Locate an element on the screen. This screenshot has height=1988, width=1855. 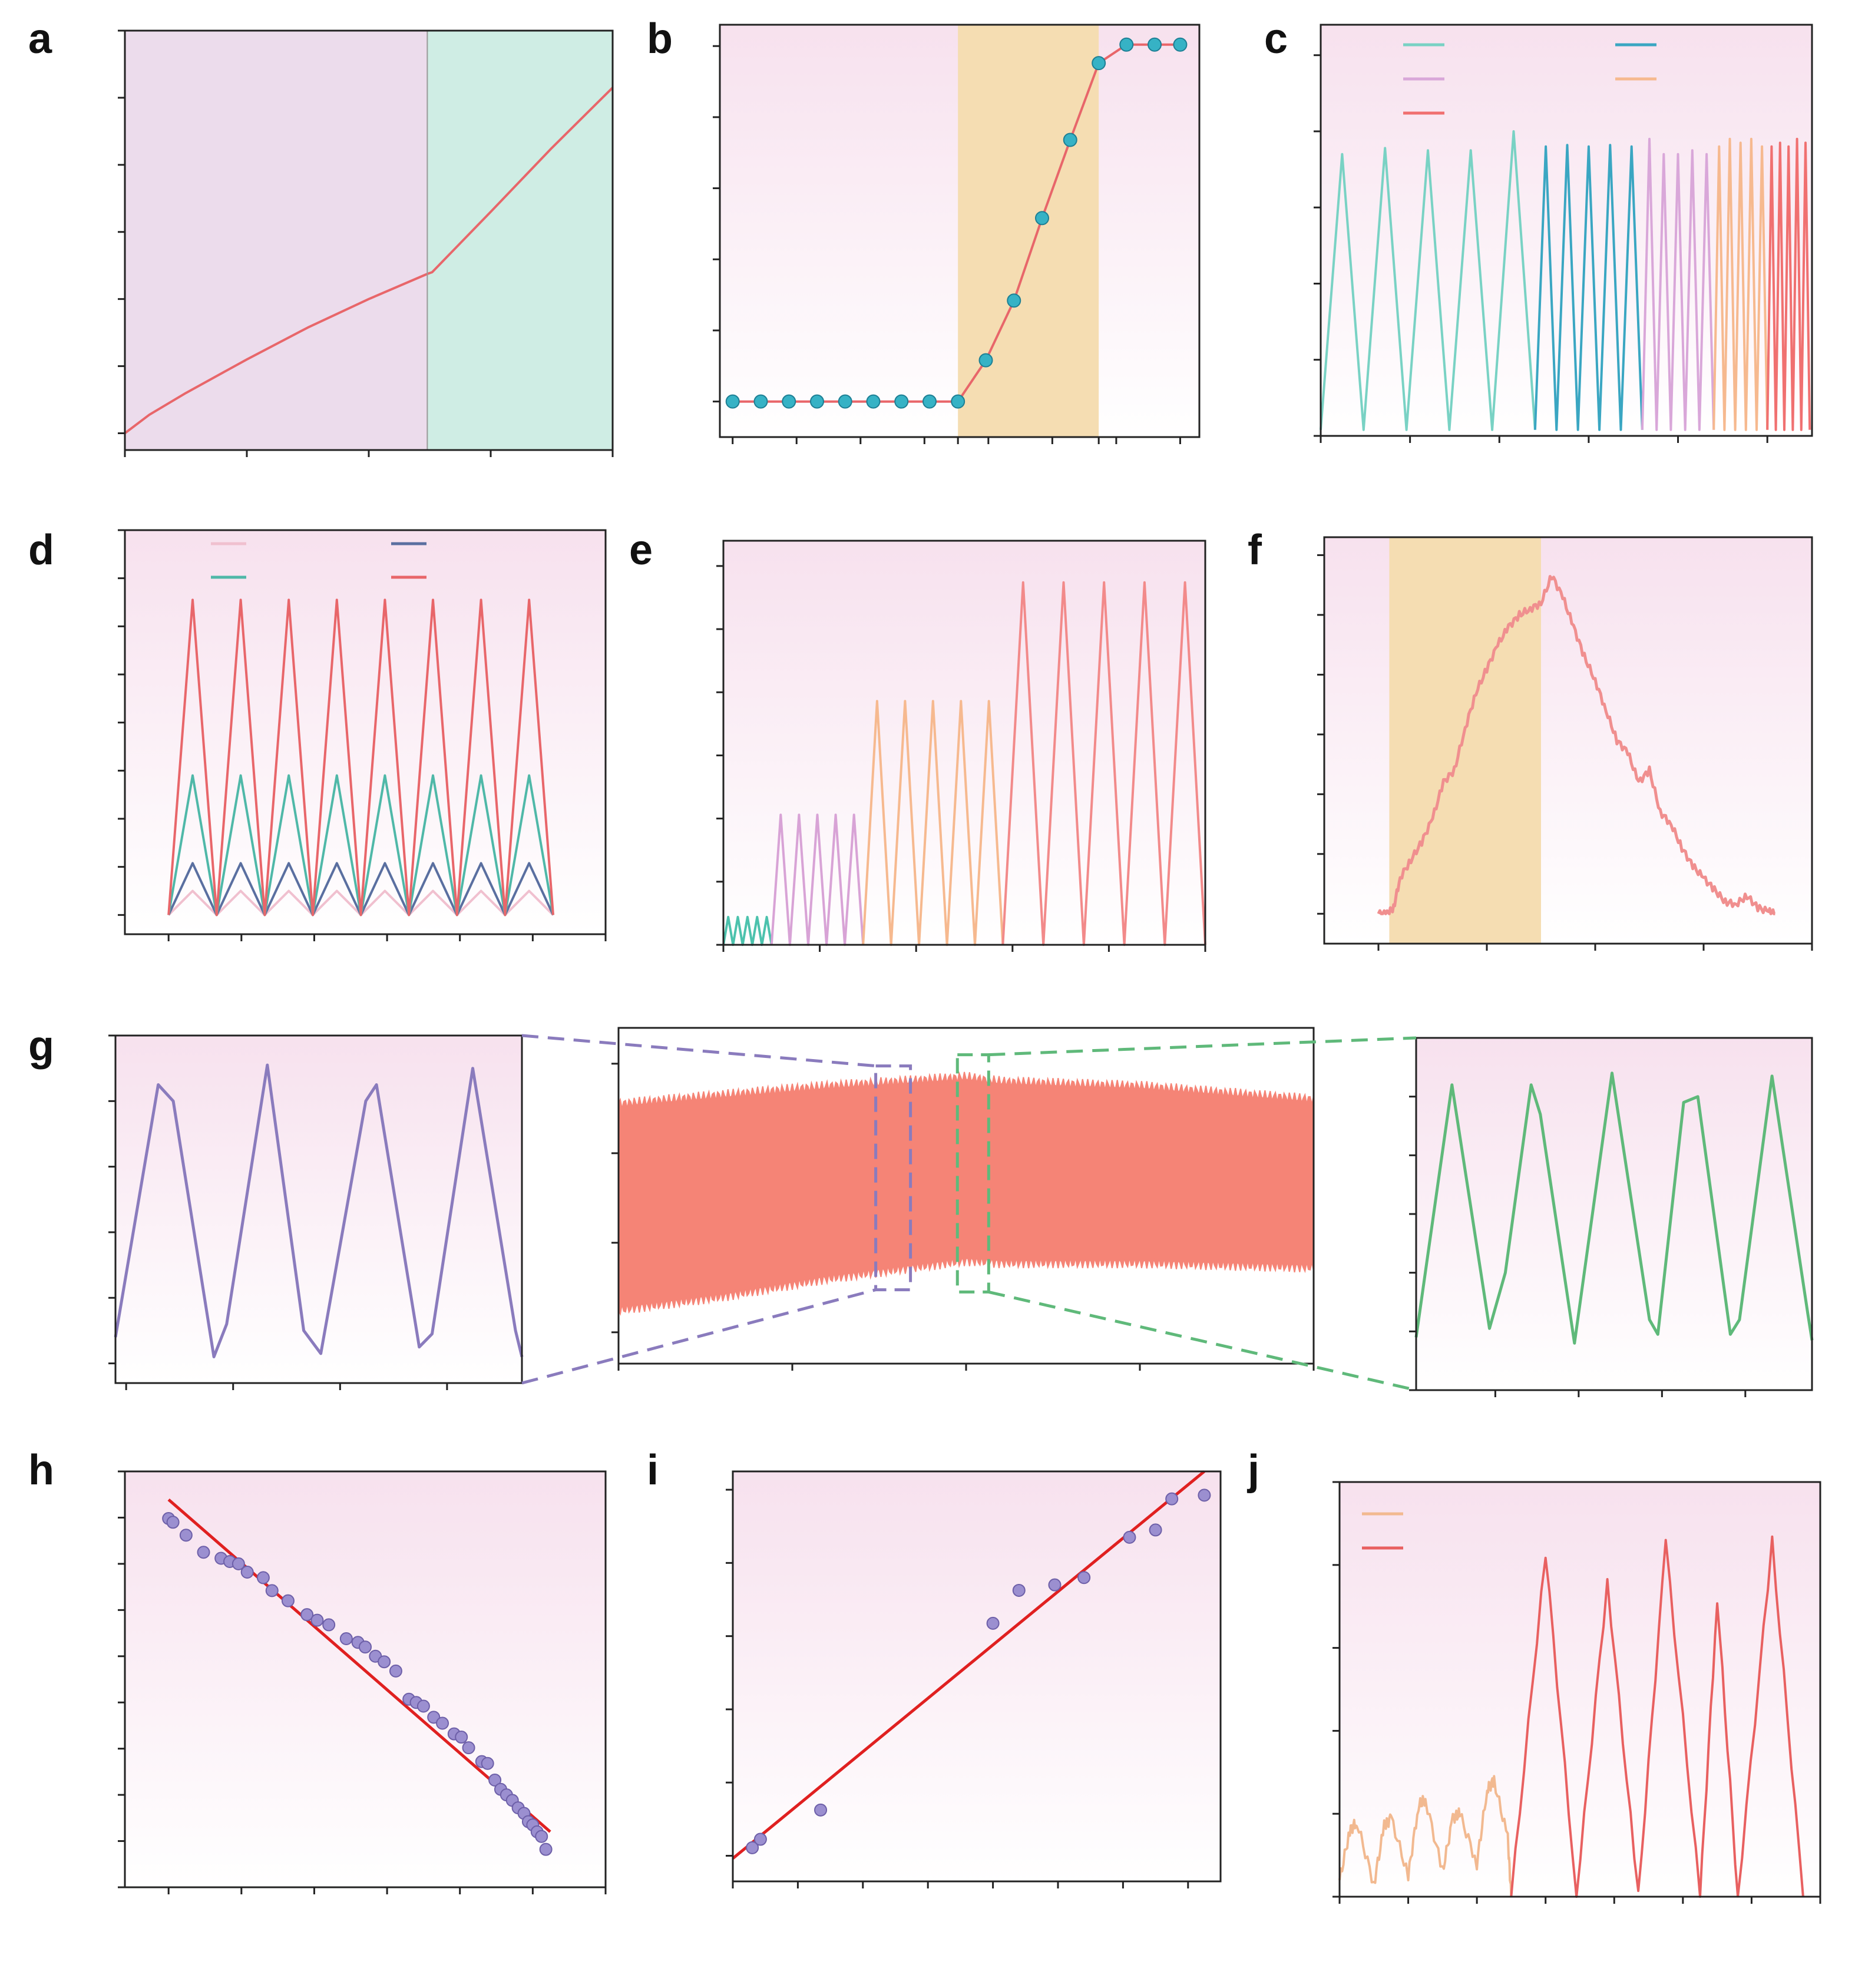
zoom-connectors is located at coordinates (969, 1213).